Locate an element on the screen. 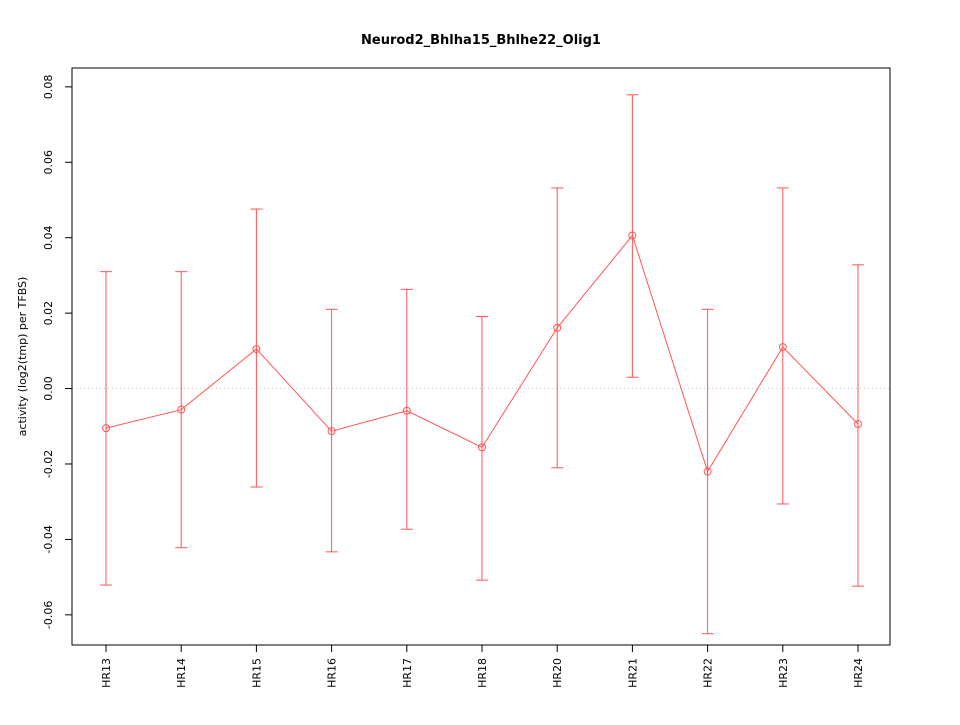 This screenshot has height=725, width=960. y-axis-label: activity (log2(tmp) per TFBS) is located at coordinates (22, 357).